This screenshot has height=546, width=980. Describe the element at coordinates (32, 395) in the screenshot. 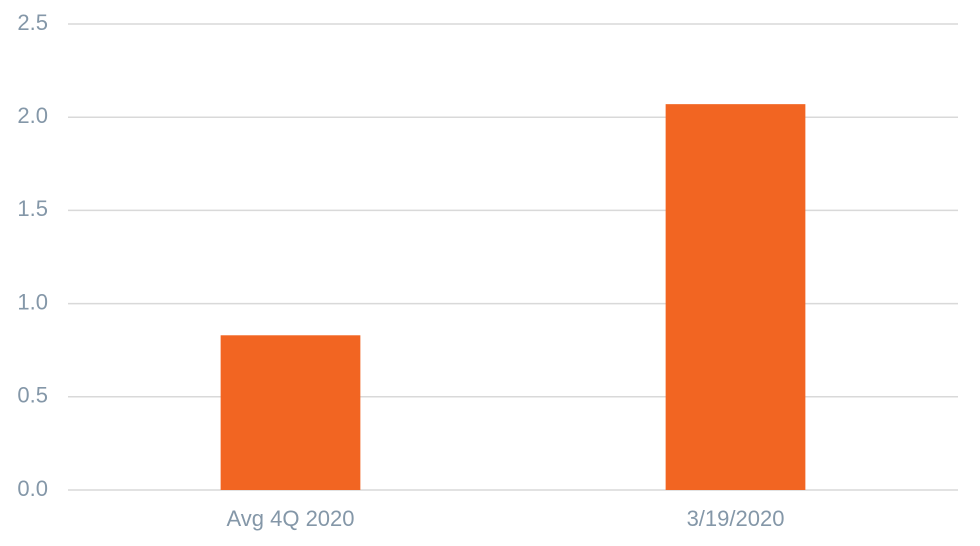

I see `y-tick-label: 0.5` at that location.